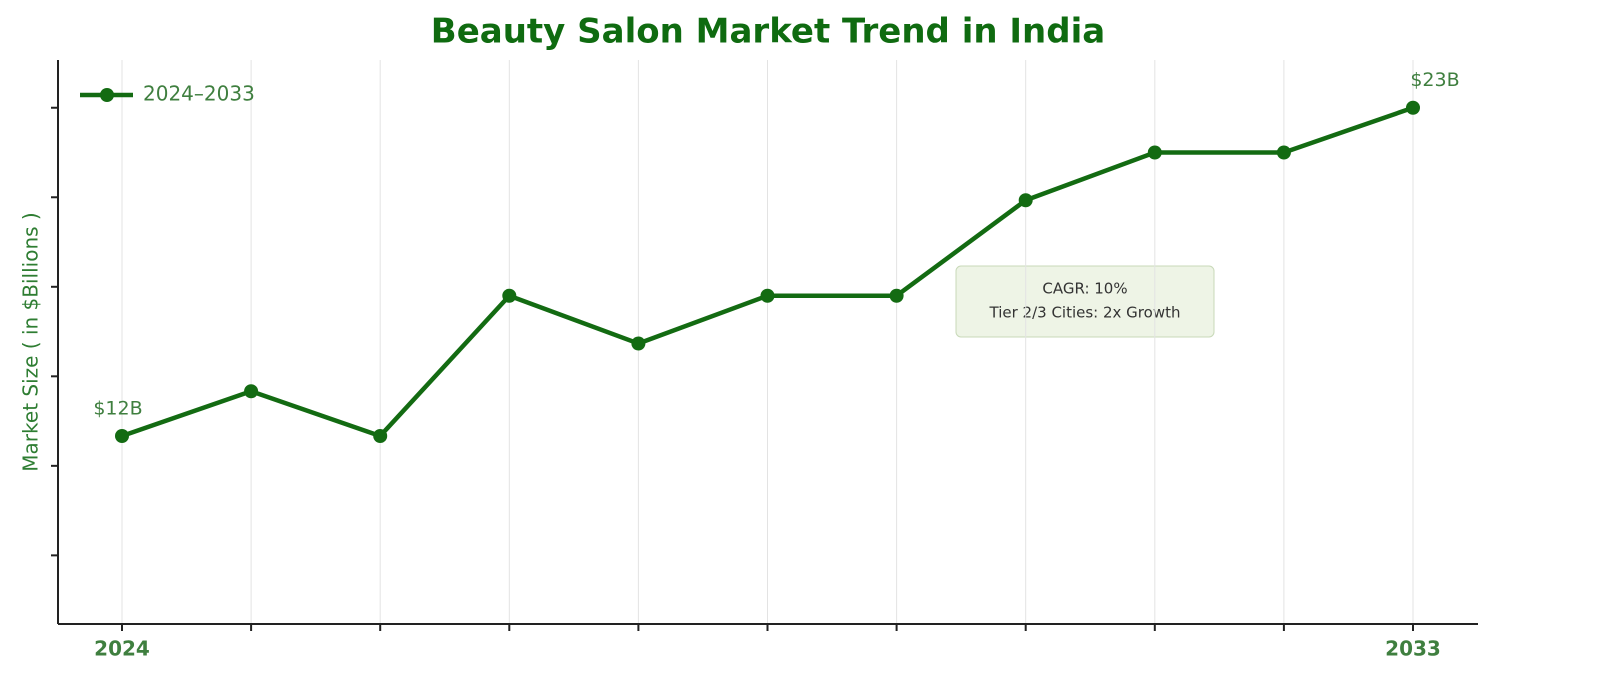 This screenshot has width=1600, height=695. What do you see at coordinates (1084, 289) in the screenshot?
I see `annotation: CAGR: 10%` at bounding box center [1084, 289].